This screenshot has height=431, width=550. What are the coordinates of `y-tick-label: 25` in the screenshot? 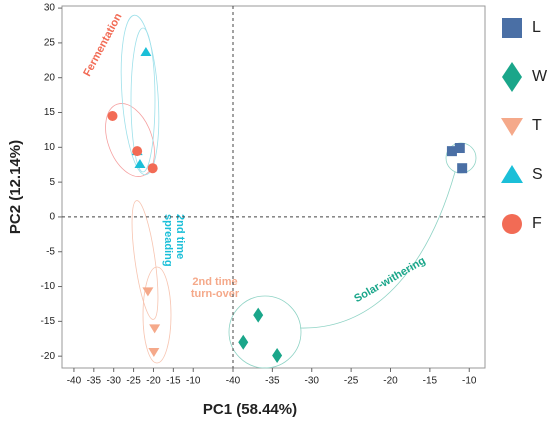 It's located at (50, 43).